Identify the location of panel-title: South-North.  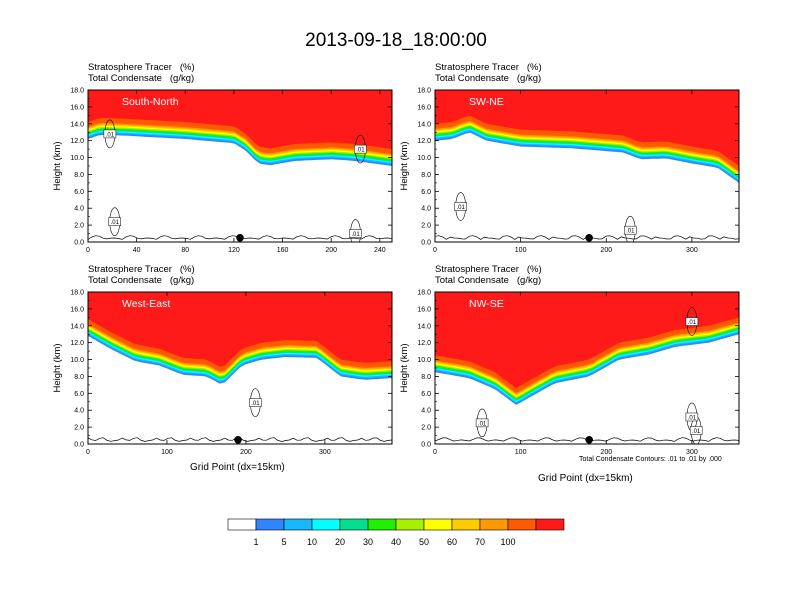
(150, 102).